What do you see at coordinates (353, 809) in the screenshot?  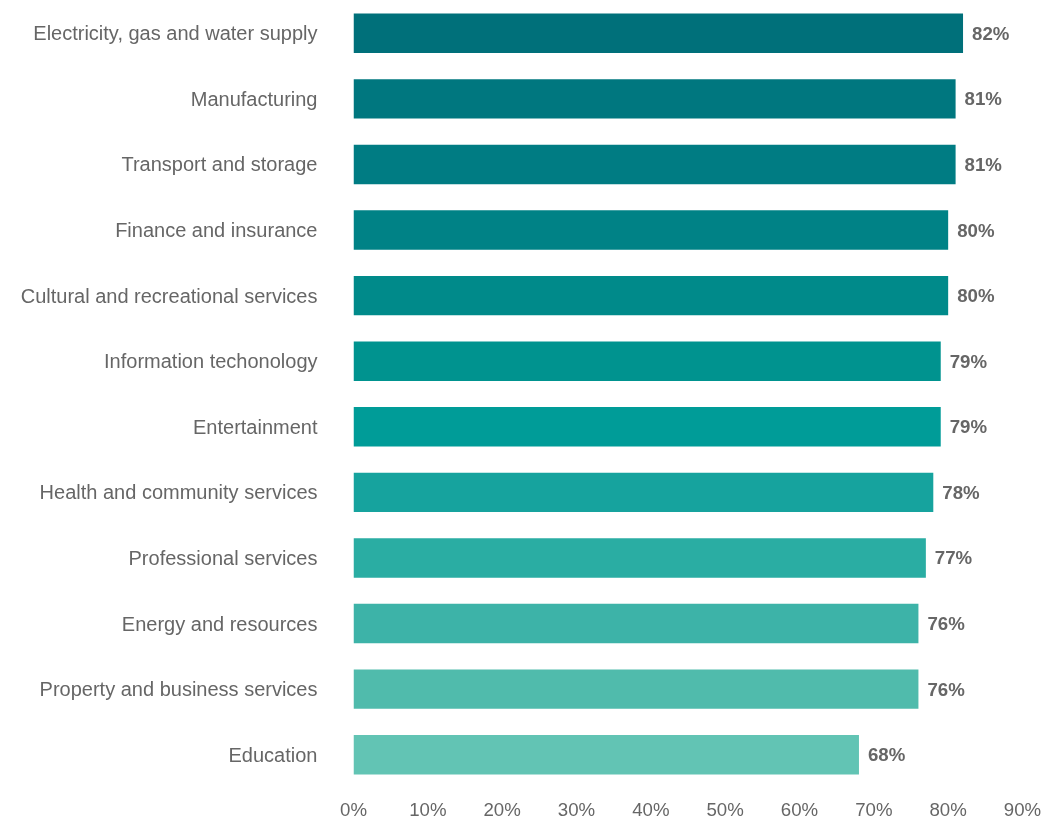 I see `x-tick-label: 0%` at bounding box center [353, 809].